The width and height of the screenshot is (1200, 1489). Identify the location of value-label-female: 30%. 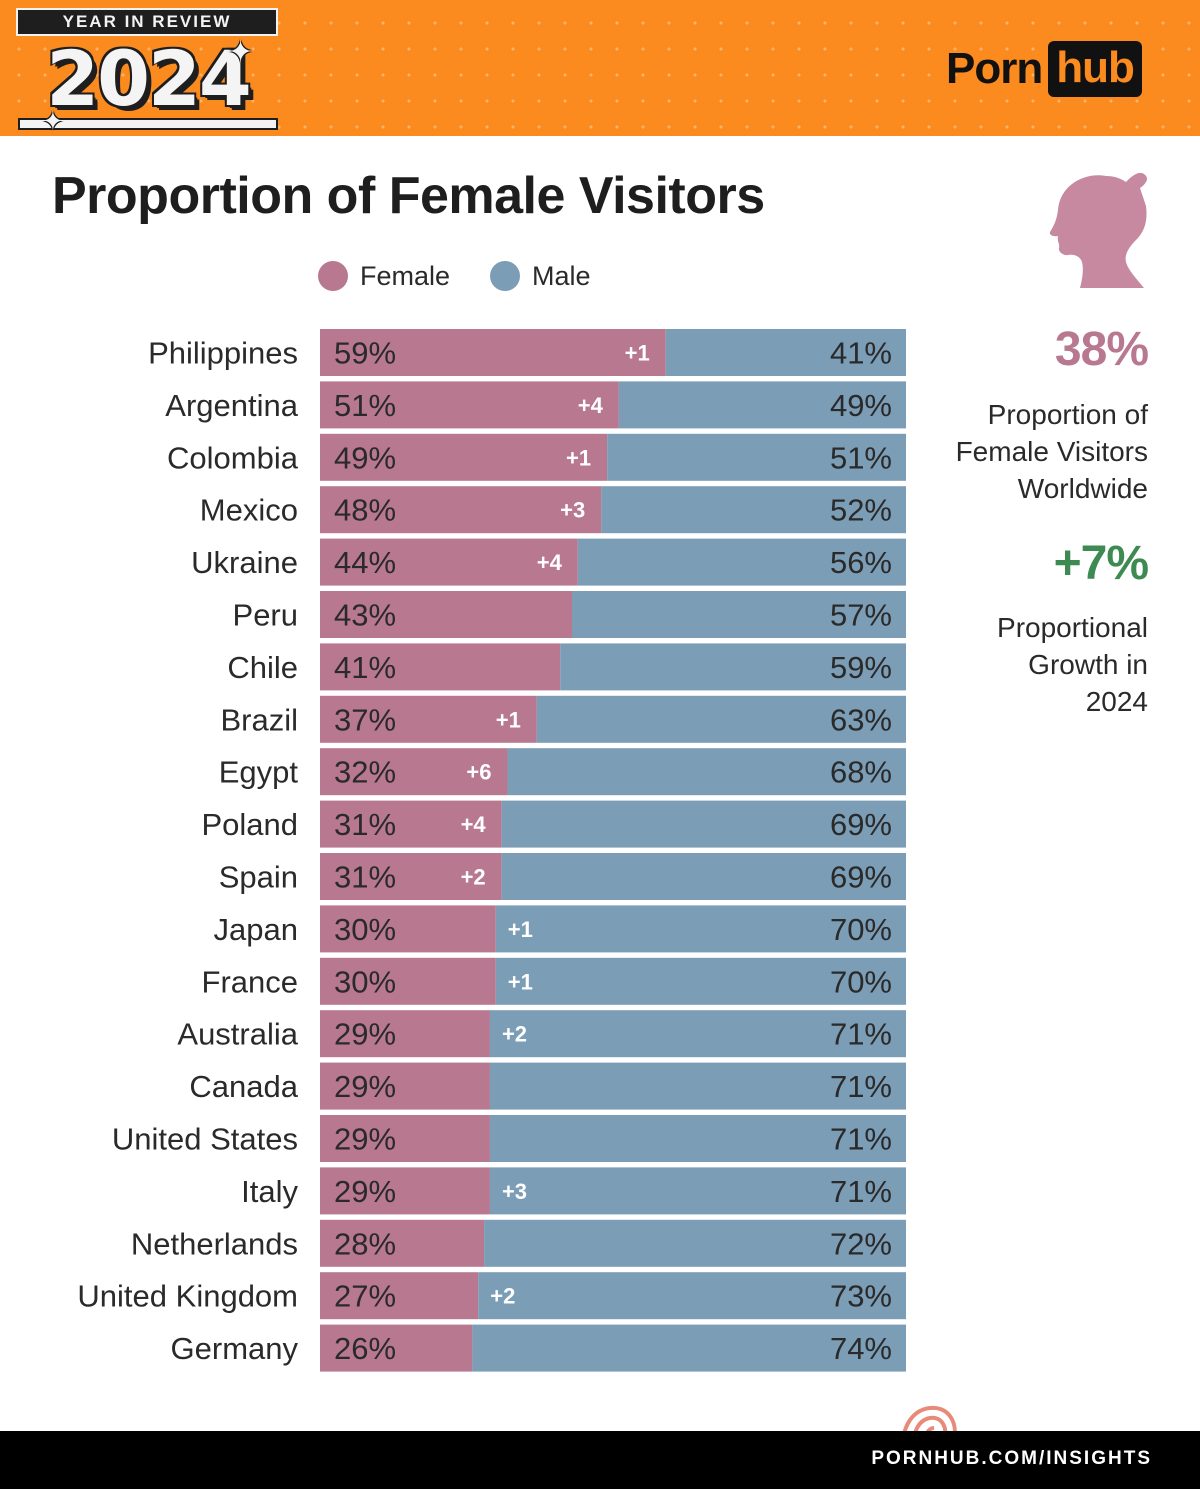
(365, 981).